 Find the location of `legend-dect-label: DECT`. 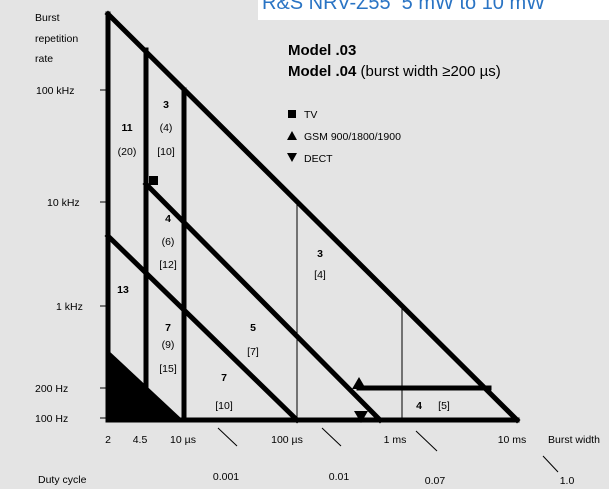

legend-dect-label: DECT is located at coordinates (318, 159).